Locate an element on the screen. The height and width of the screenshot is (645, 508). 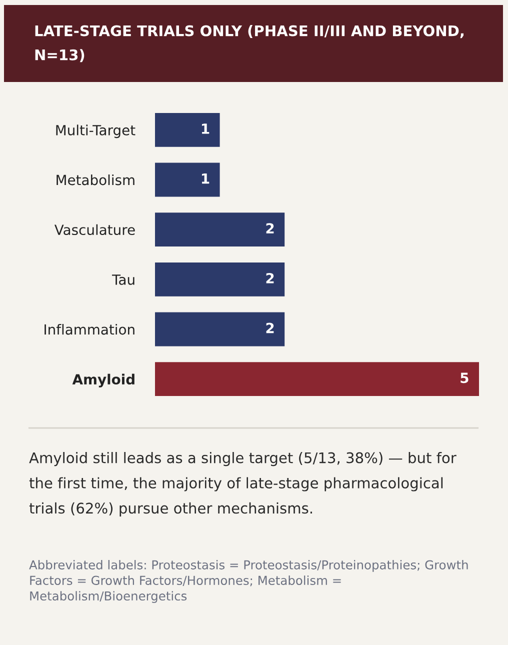
data-label: 5 is located at coordinates (464, 378).